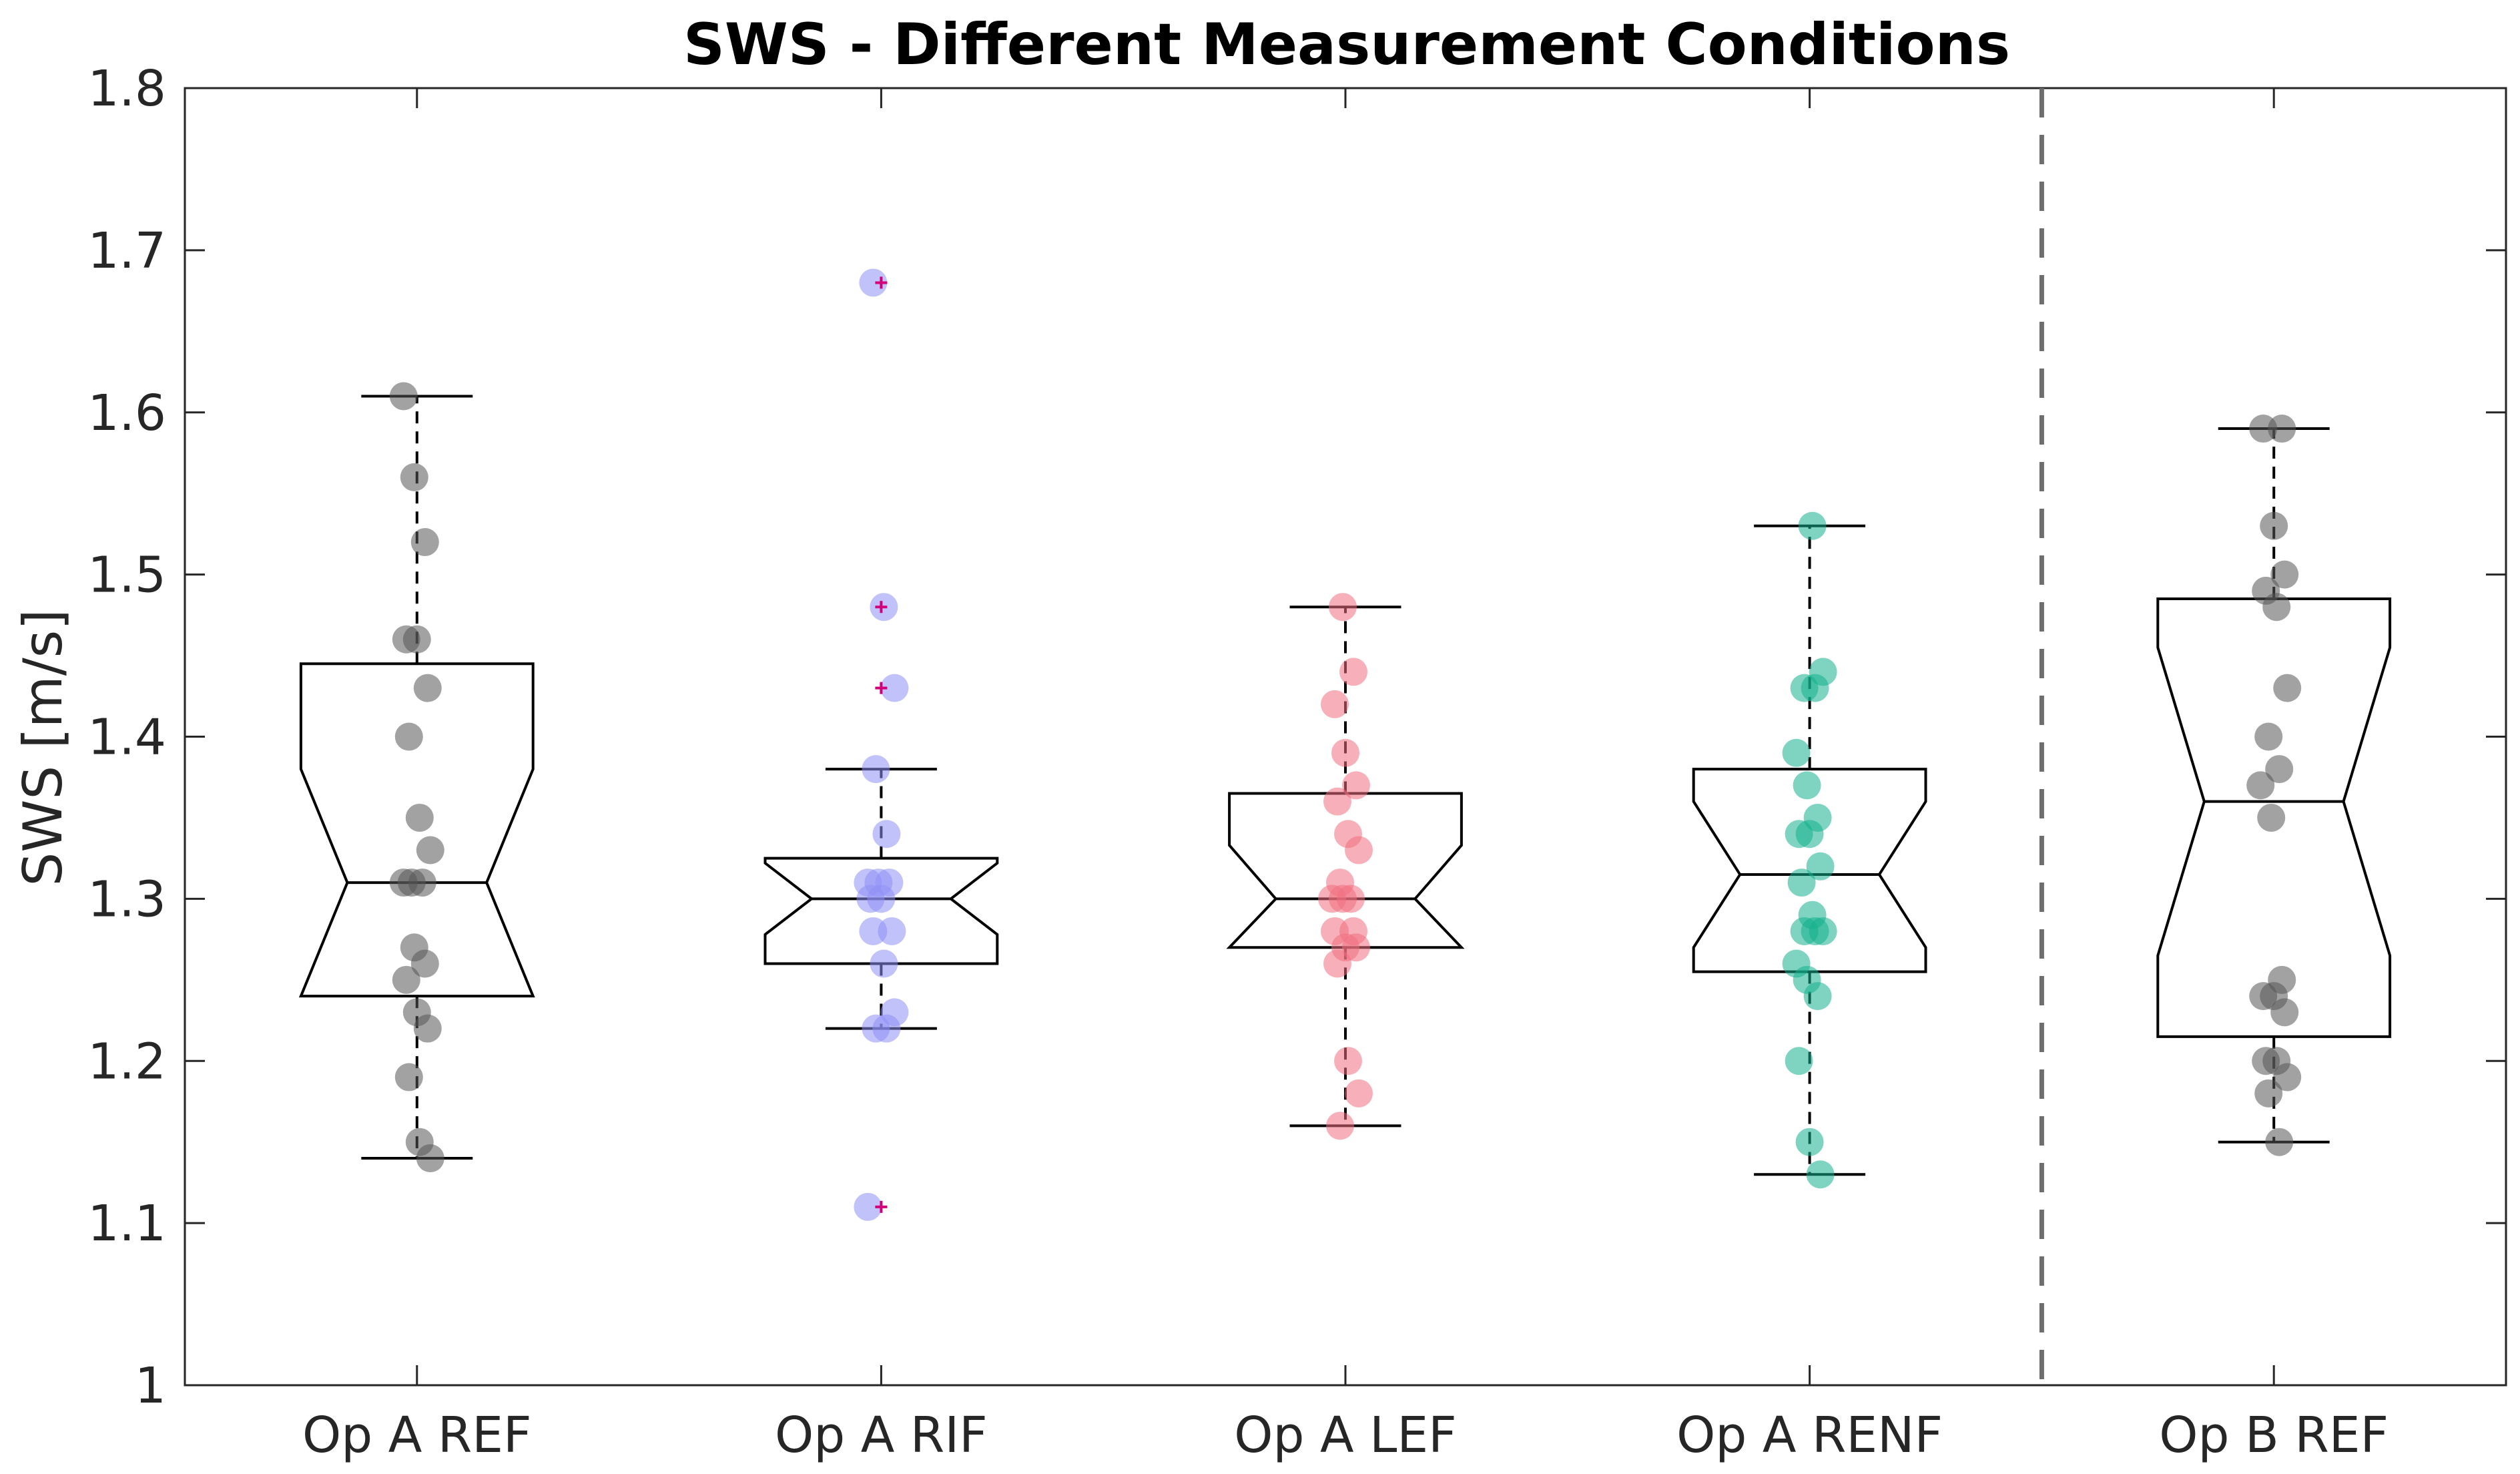 This screenshot has width=2520, height=1474. Describe the element at coordinates (1346, 44) in the screenshot. I see `chart-title: SWS - Different Measurement Conditions` at that location.